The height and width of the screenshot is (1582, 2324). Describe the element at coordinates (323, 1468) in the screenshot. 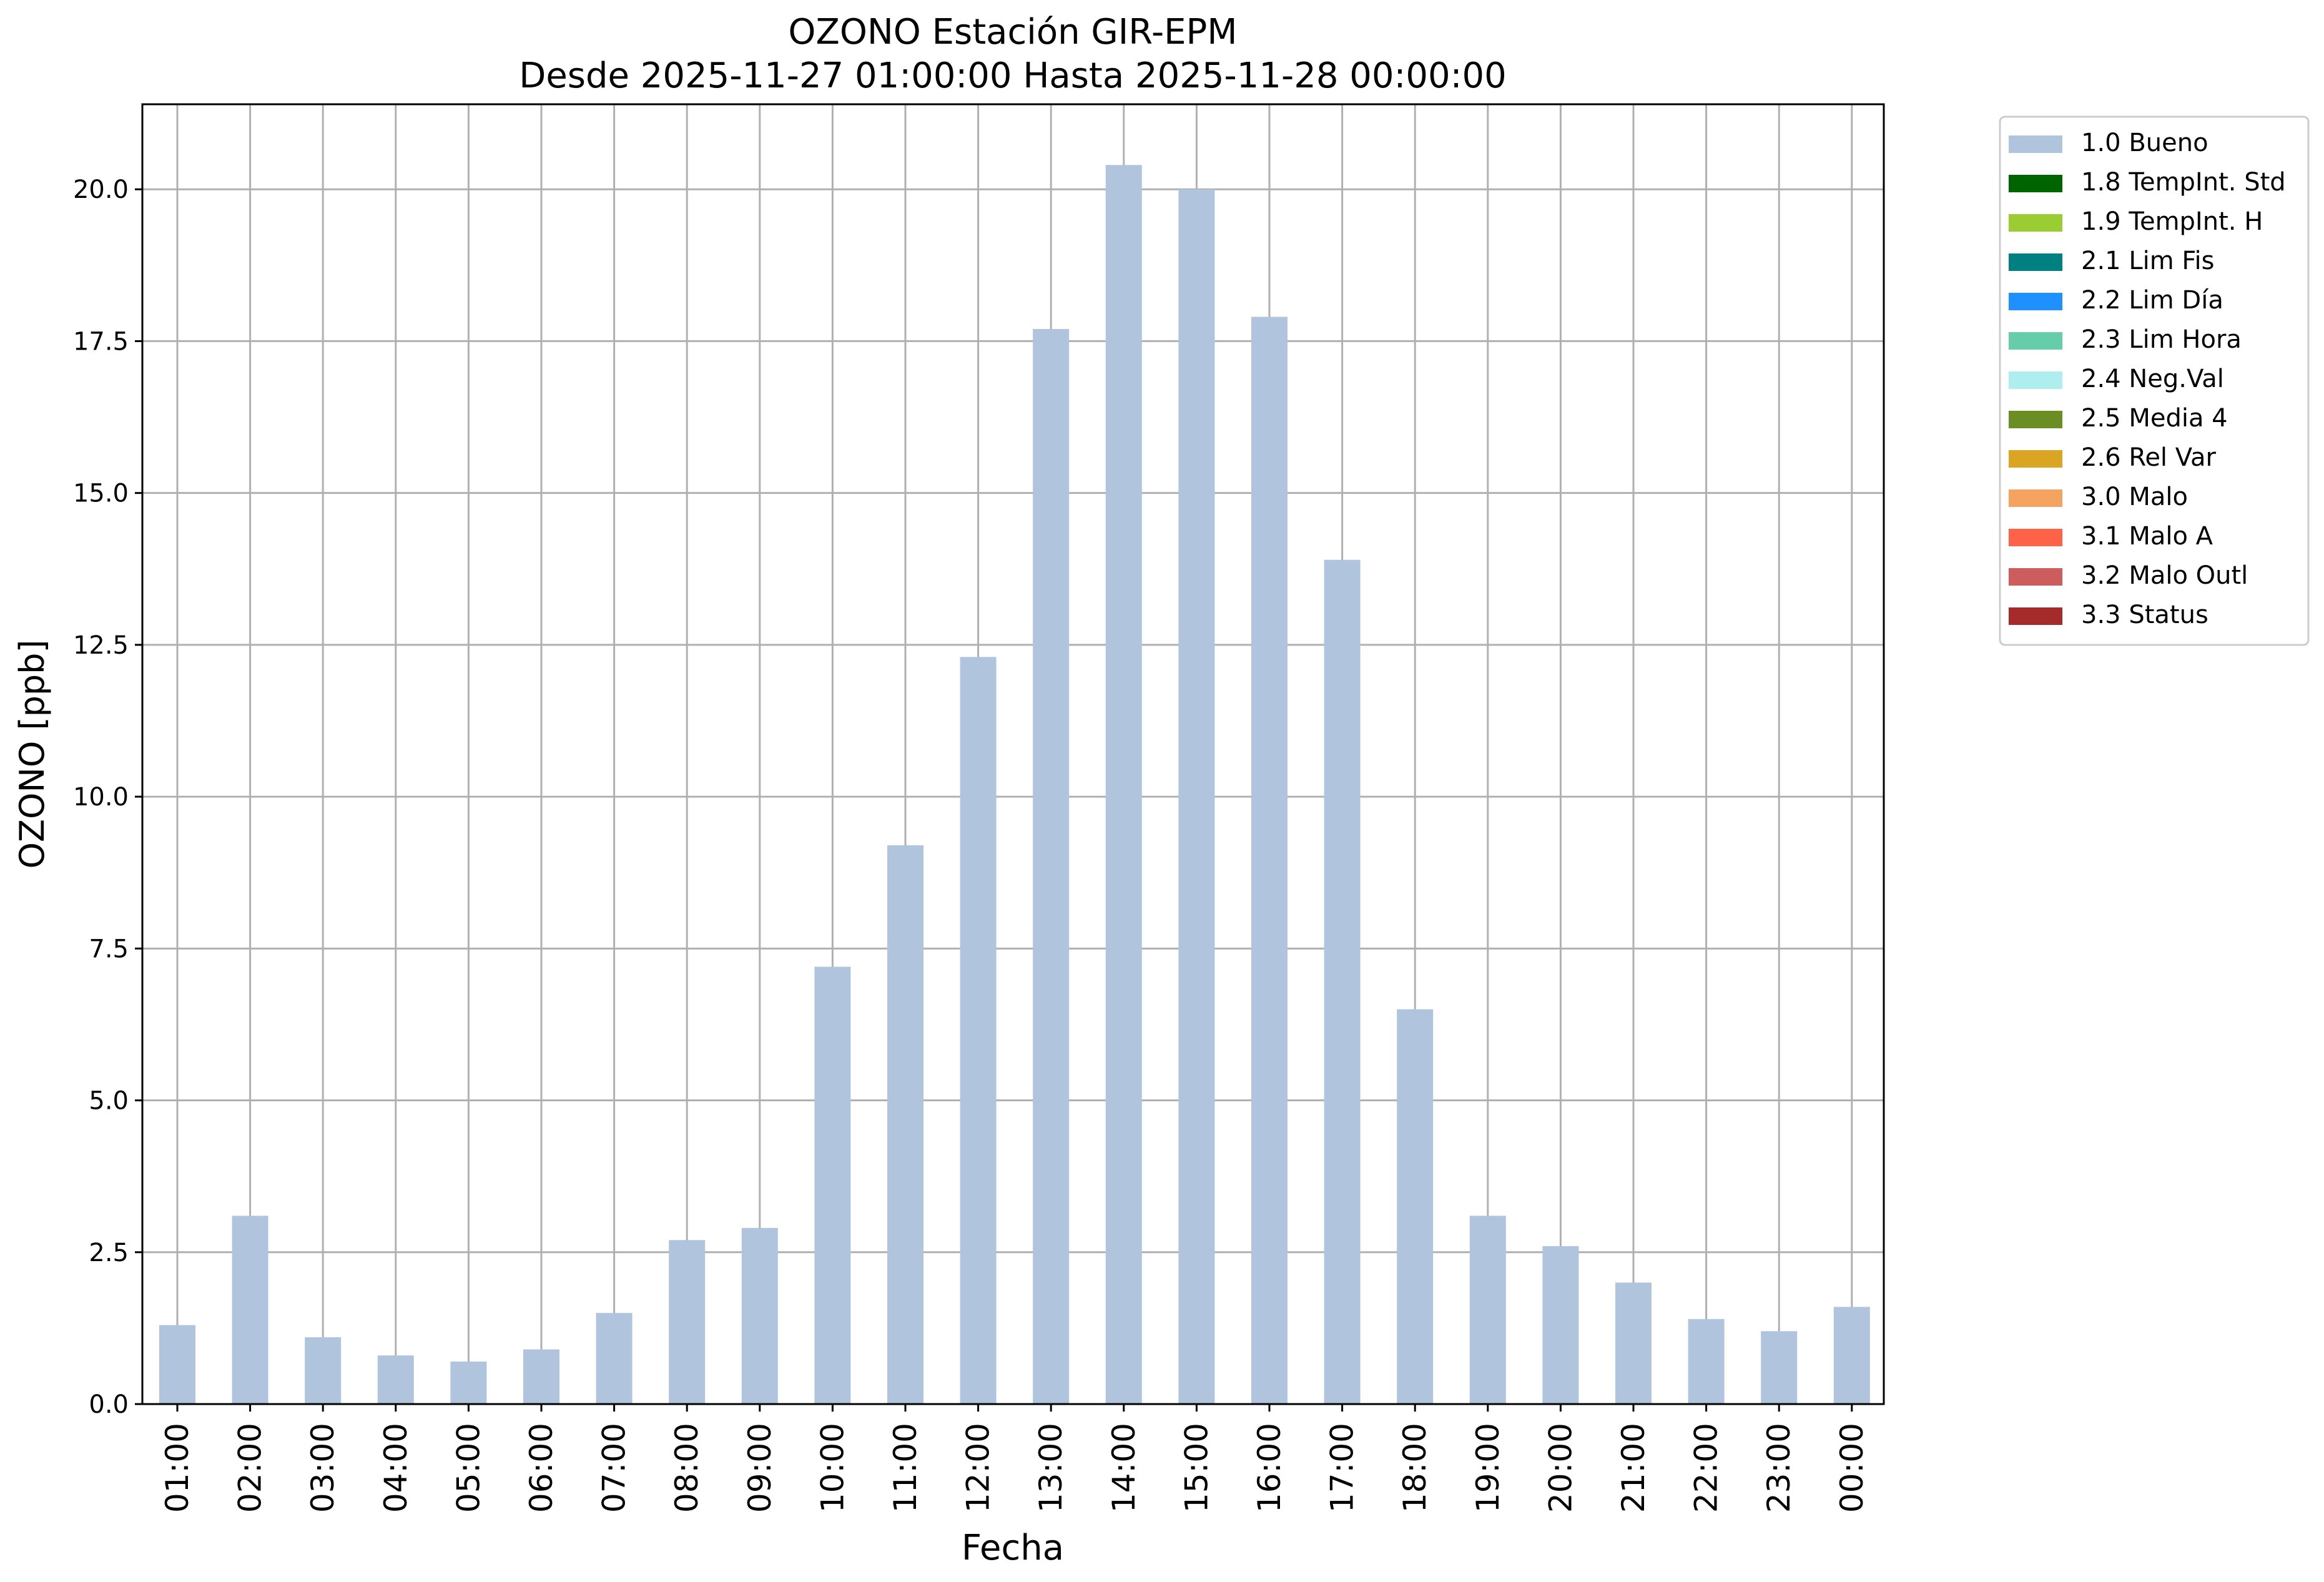

I see `x-tick-label: 03:00` at that location.